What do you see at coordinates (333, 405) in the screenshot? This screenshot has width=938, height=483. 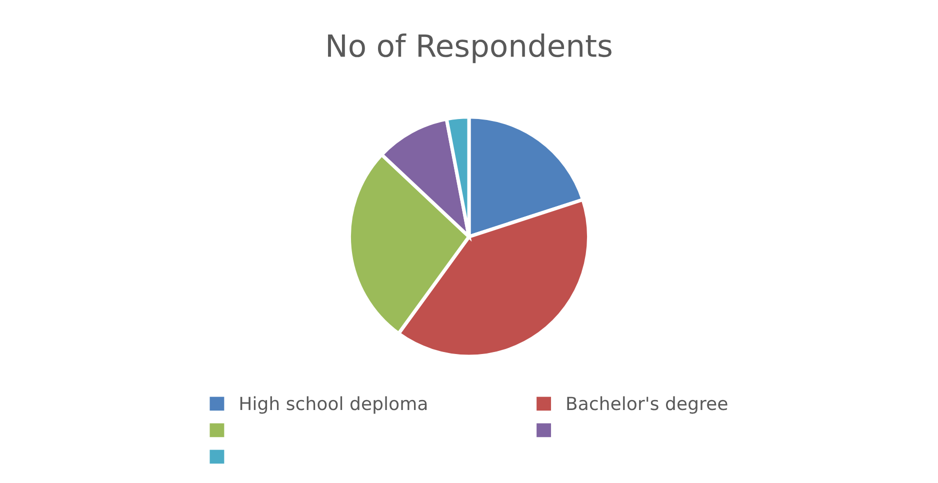 I see `legend-label: High school deploma` at bounding box center [333, 405].